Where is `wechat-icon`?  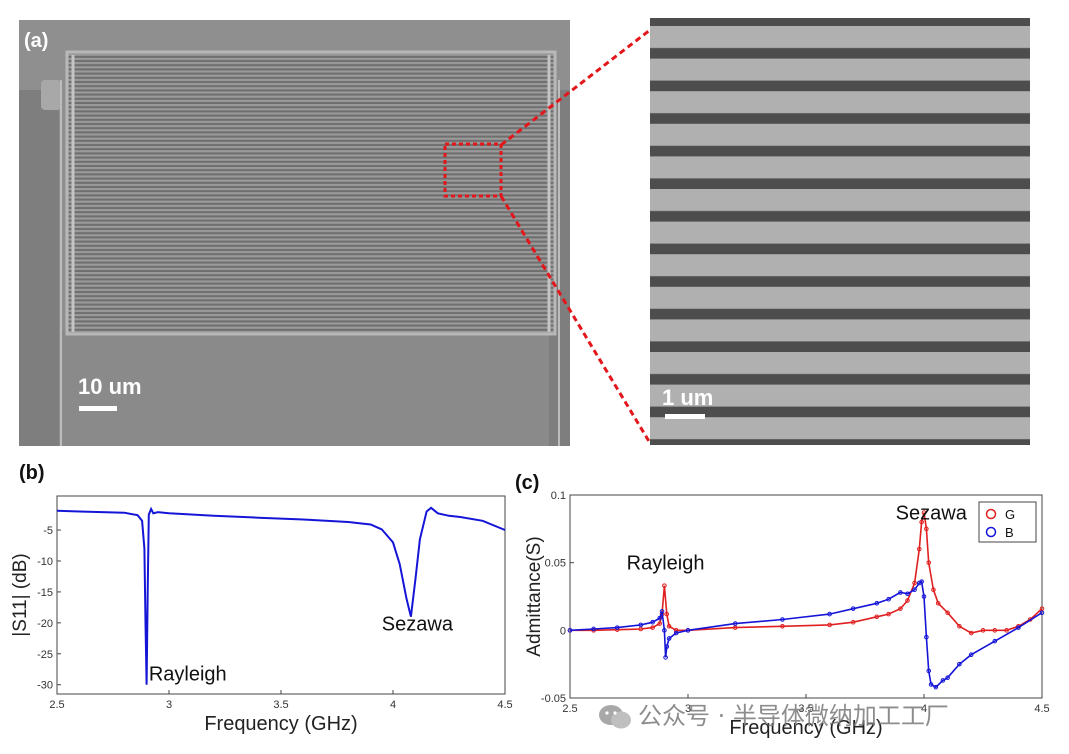
wechat-icon is located at coordinates (615, 717).